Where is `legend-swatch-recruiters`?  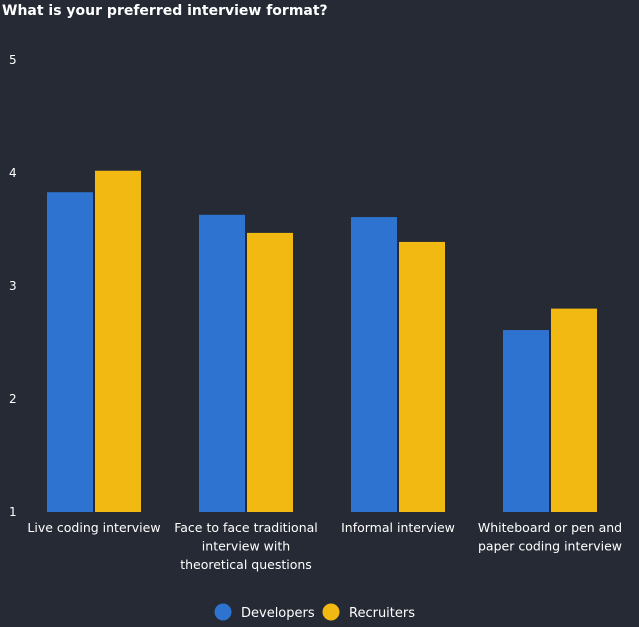 legend-swatch-recruiters is located at coordinates (331, 612).